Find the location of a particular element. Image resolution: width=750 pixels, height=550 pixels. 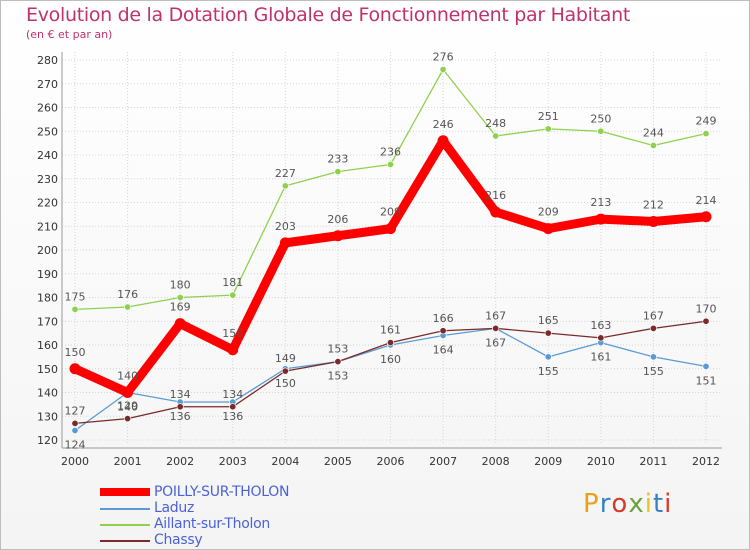

y-tick-label: 190 is located at coordinates (47, 274).